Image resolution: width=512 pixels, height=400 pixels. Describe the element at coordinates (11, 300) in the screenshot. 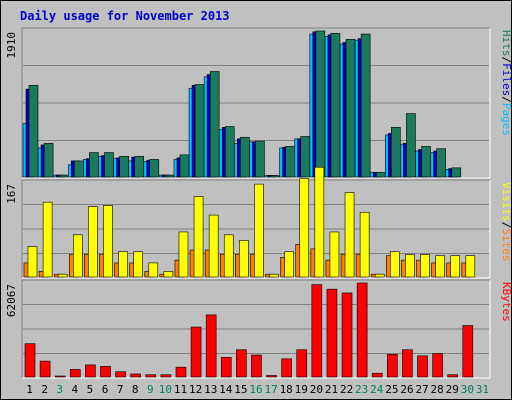

I see `y-max-label-kbytes: 62067` at that location.